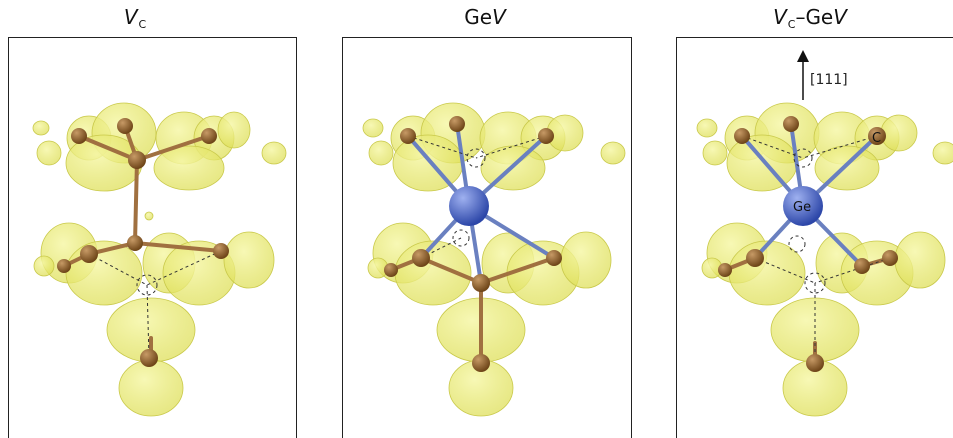  I want to click on title-gev-italic: V, so click(499, 17).